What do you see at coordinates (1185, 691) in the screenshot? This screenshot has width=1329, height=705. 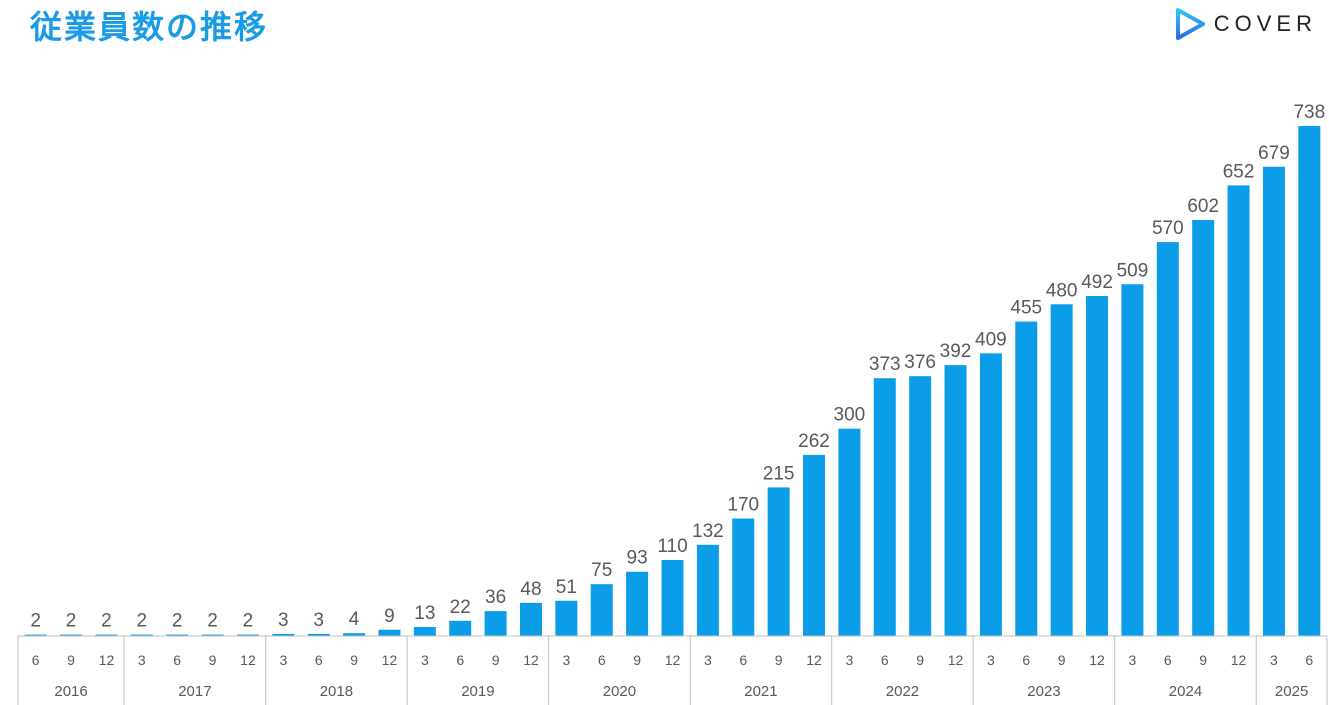 I see `year-label: 2024` at bounding box center [1185, 691].